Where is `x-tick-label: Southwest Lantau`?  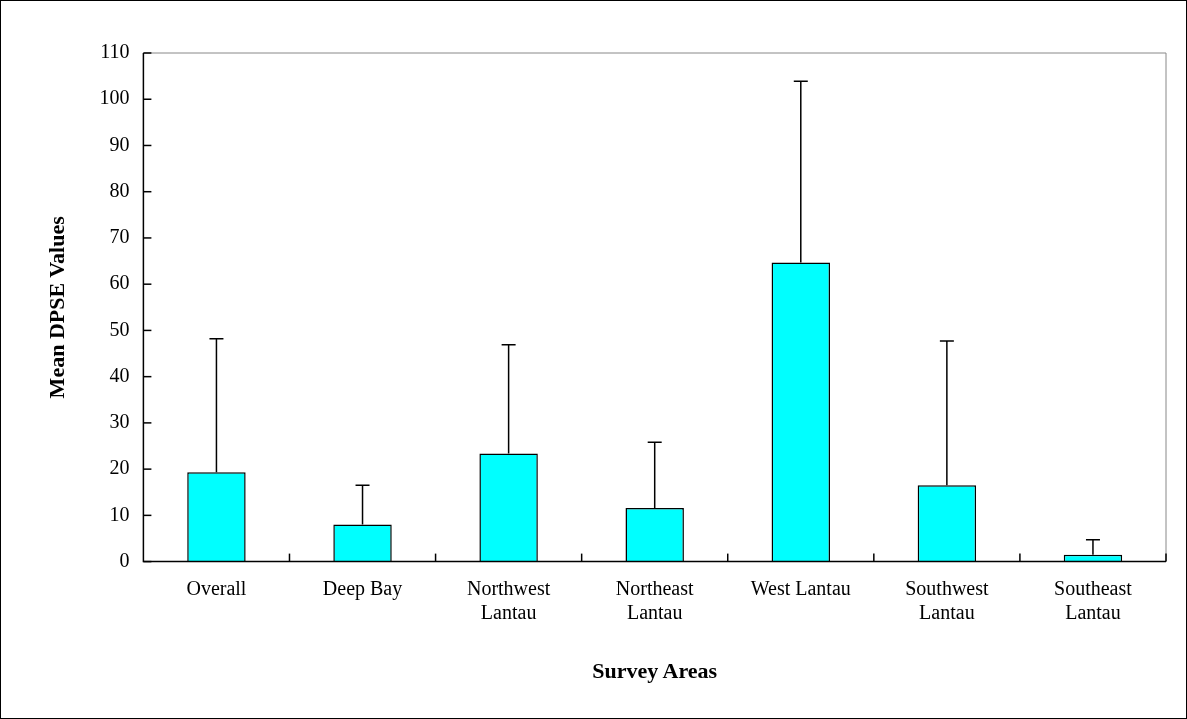
x-tick-label: Southwest Lantau is located at coordinates (947, 599).